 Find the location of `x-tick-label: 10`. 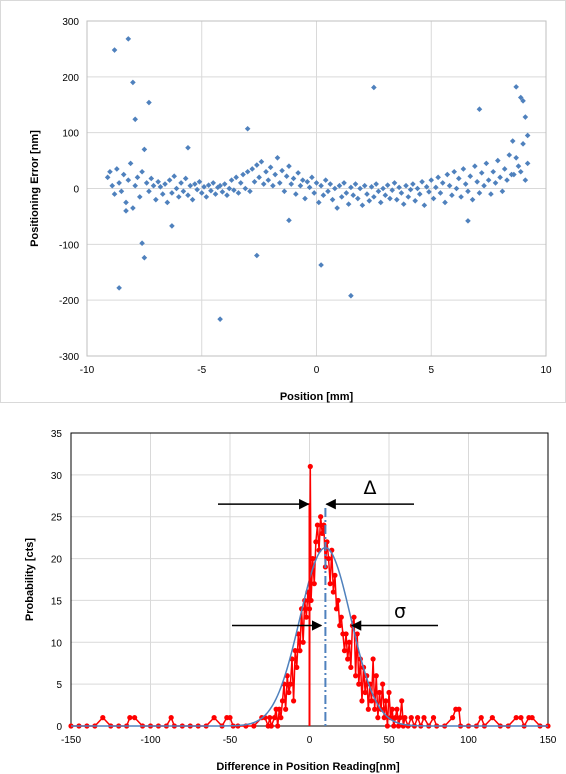

x-tick-label: 10 is located at coordinates (546, 370).